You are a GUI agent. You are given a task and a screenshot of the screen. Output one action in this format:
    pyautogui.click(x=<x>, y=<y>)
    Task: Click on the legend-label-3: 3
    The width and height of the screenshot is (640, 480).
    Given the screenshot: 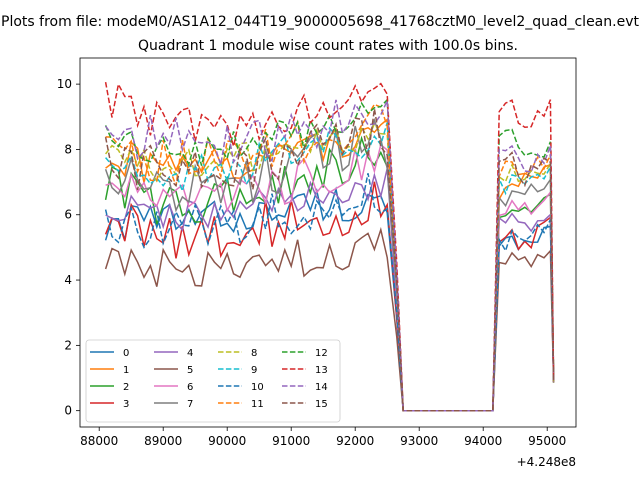 What is the action you would take?
    pyautogui.click(x=126, y=404)
    